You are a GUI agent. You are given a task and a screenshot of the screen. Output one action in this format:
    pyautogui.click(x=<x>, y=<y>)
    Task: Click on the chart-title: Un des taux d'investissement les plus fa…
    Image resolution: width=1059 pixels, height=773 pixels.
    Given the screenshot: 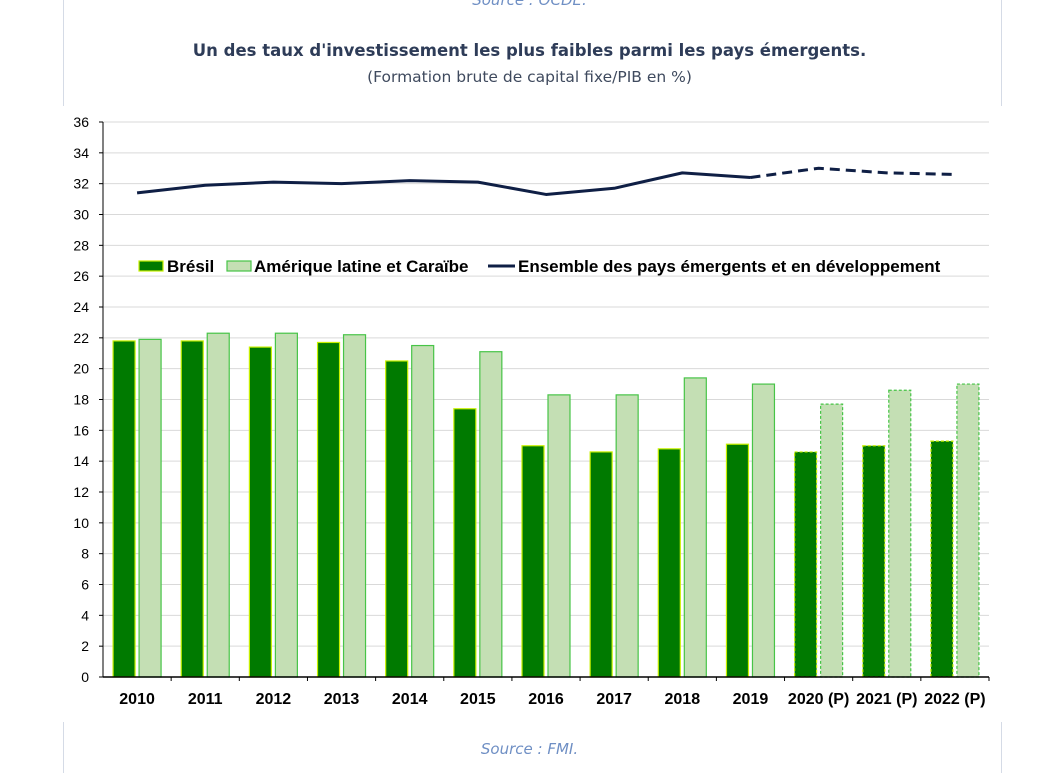 What is the action you would take?
    pyautogui.click(x=529, y=50)
    